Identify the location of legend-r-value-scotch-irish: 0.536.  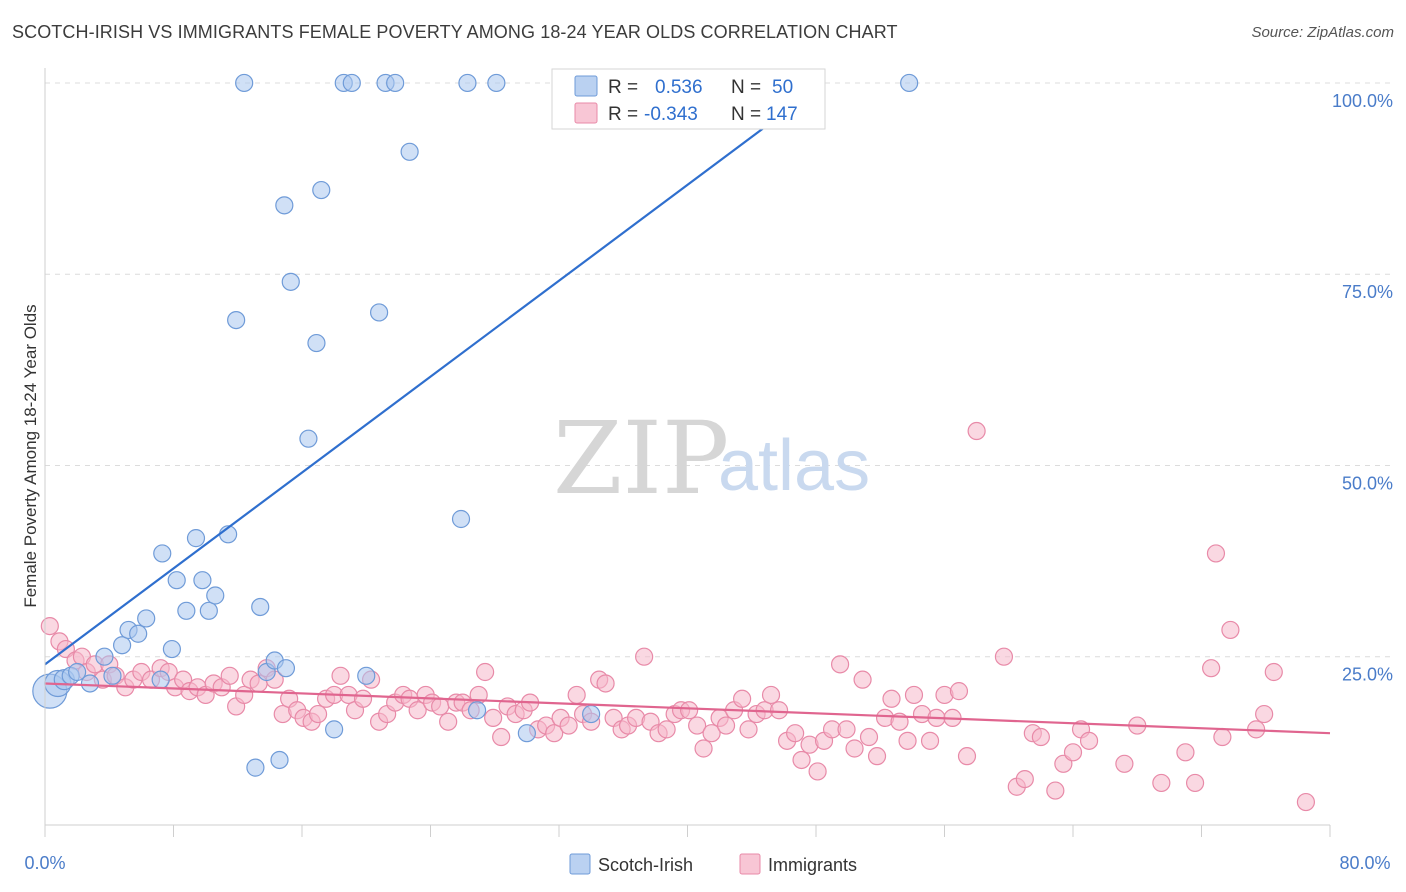
(679, 87).